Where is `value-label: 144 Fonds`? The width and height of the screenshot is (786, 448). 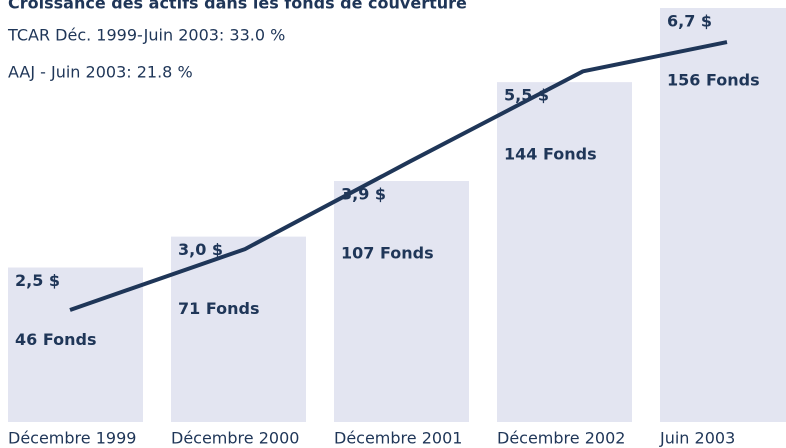 value-label: 144 Fonds is located at coordinates (550, 154).